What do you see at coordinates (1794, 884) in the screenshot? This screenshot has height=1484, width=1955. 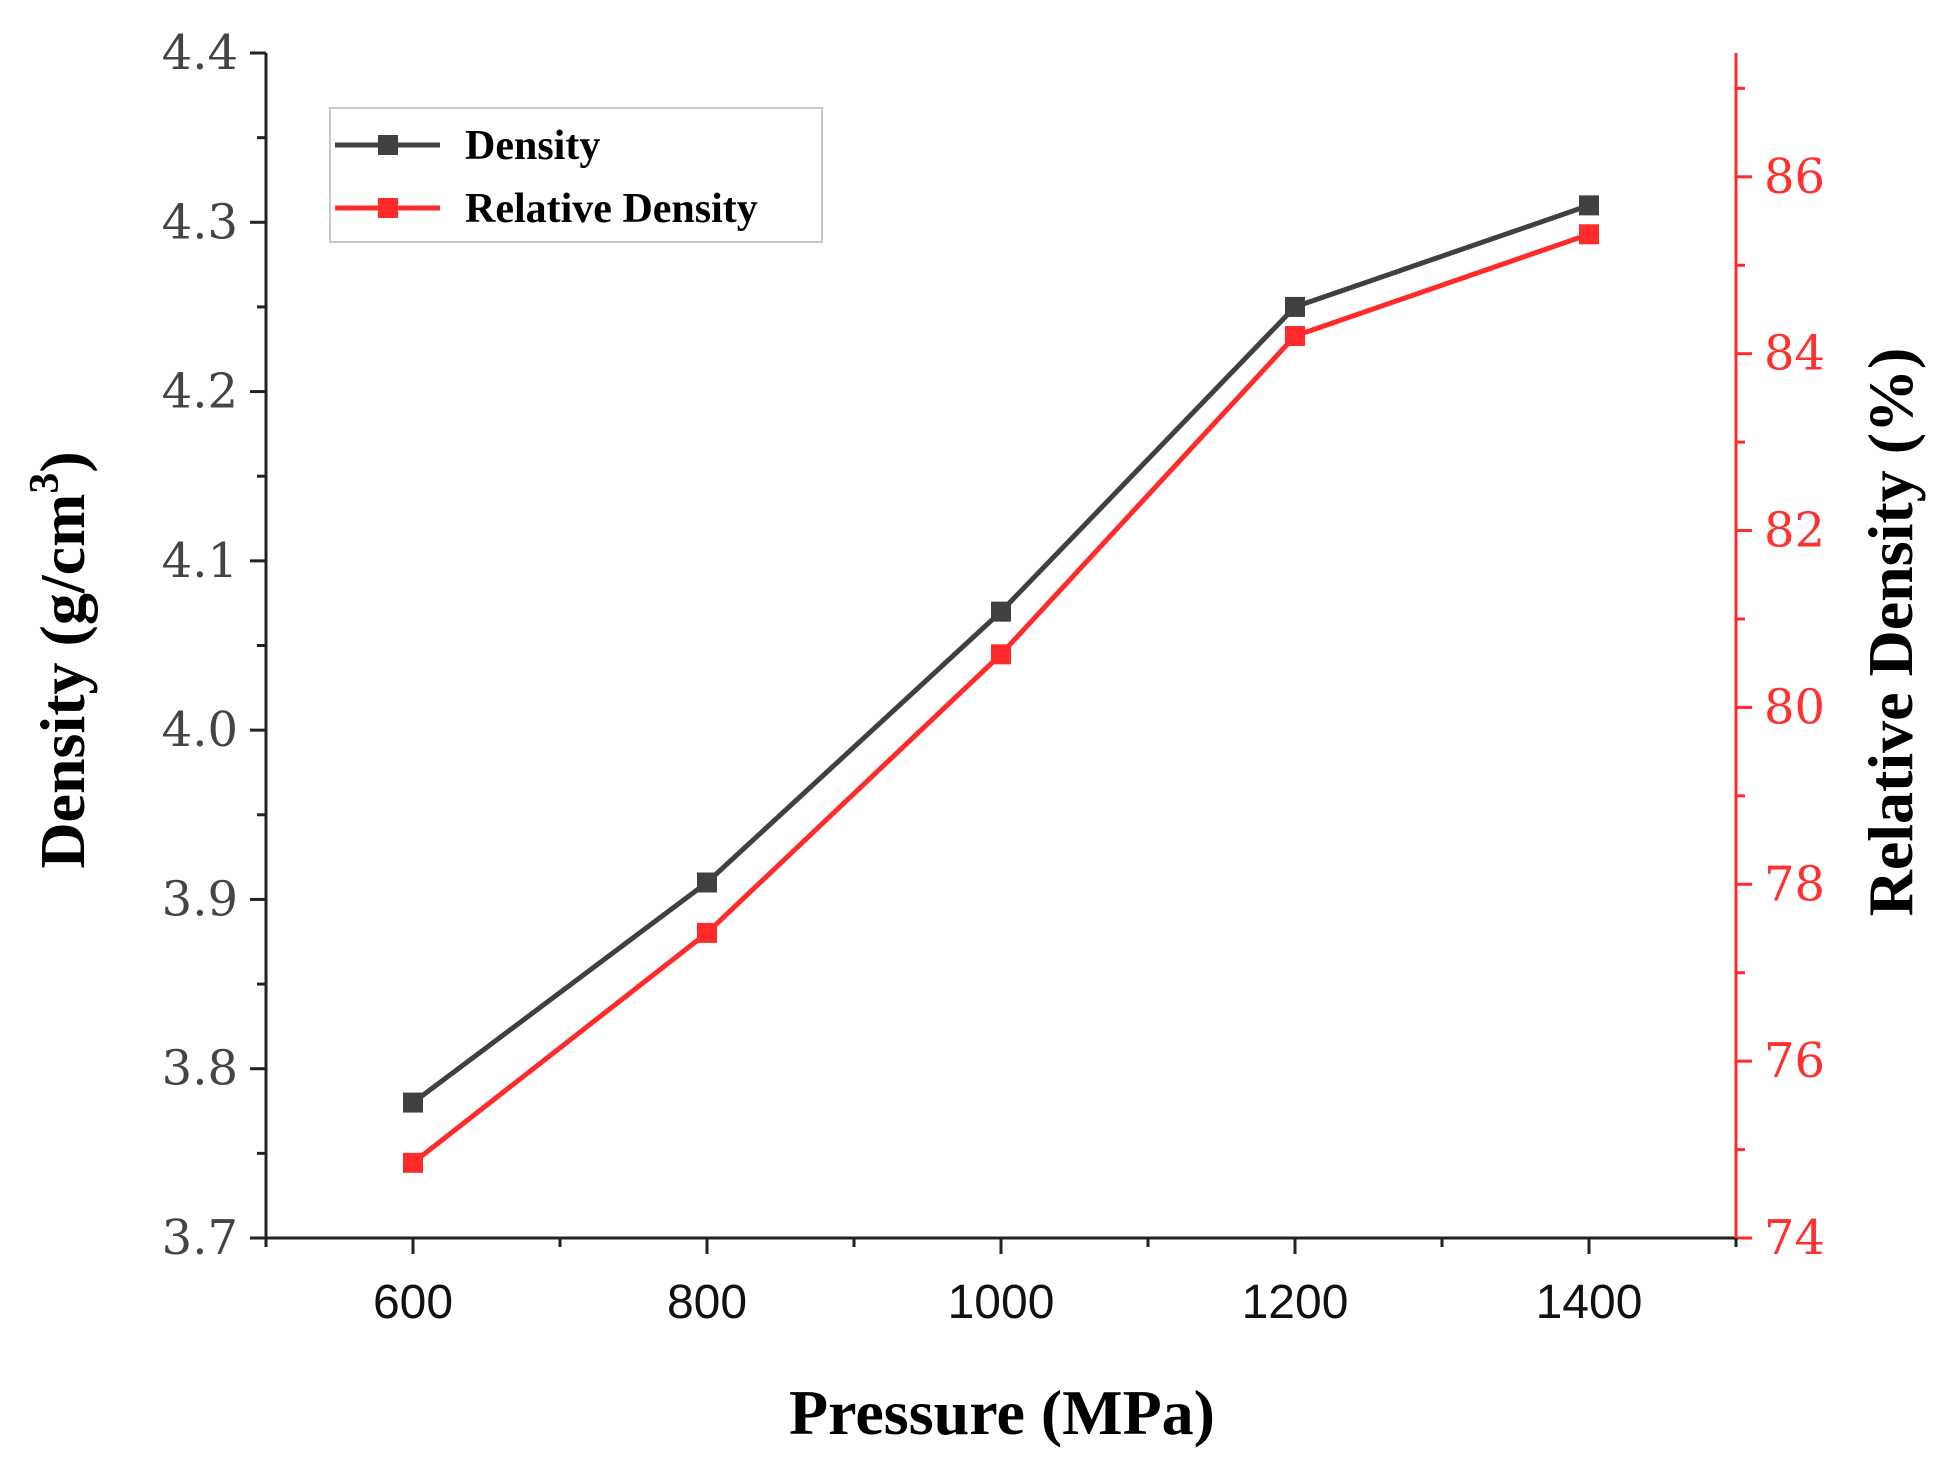 I see `y-right-tick-label: 78` at bounding box center [1794, 884].